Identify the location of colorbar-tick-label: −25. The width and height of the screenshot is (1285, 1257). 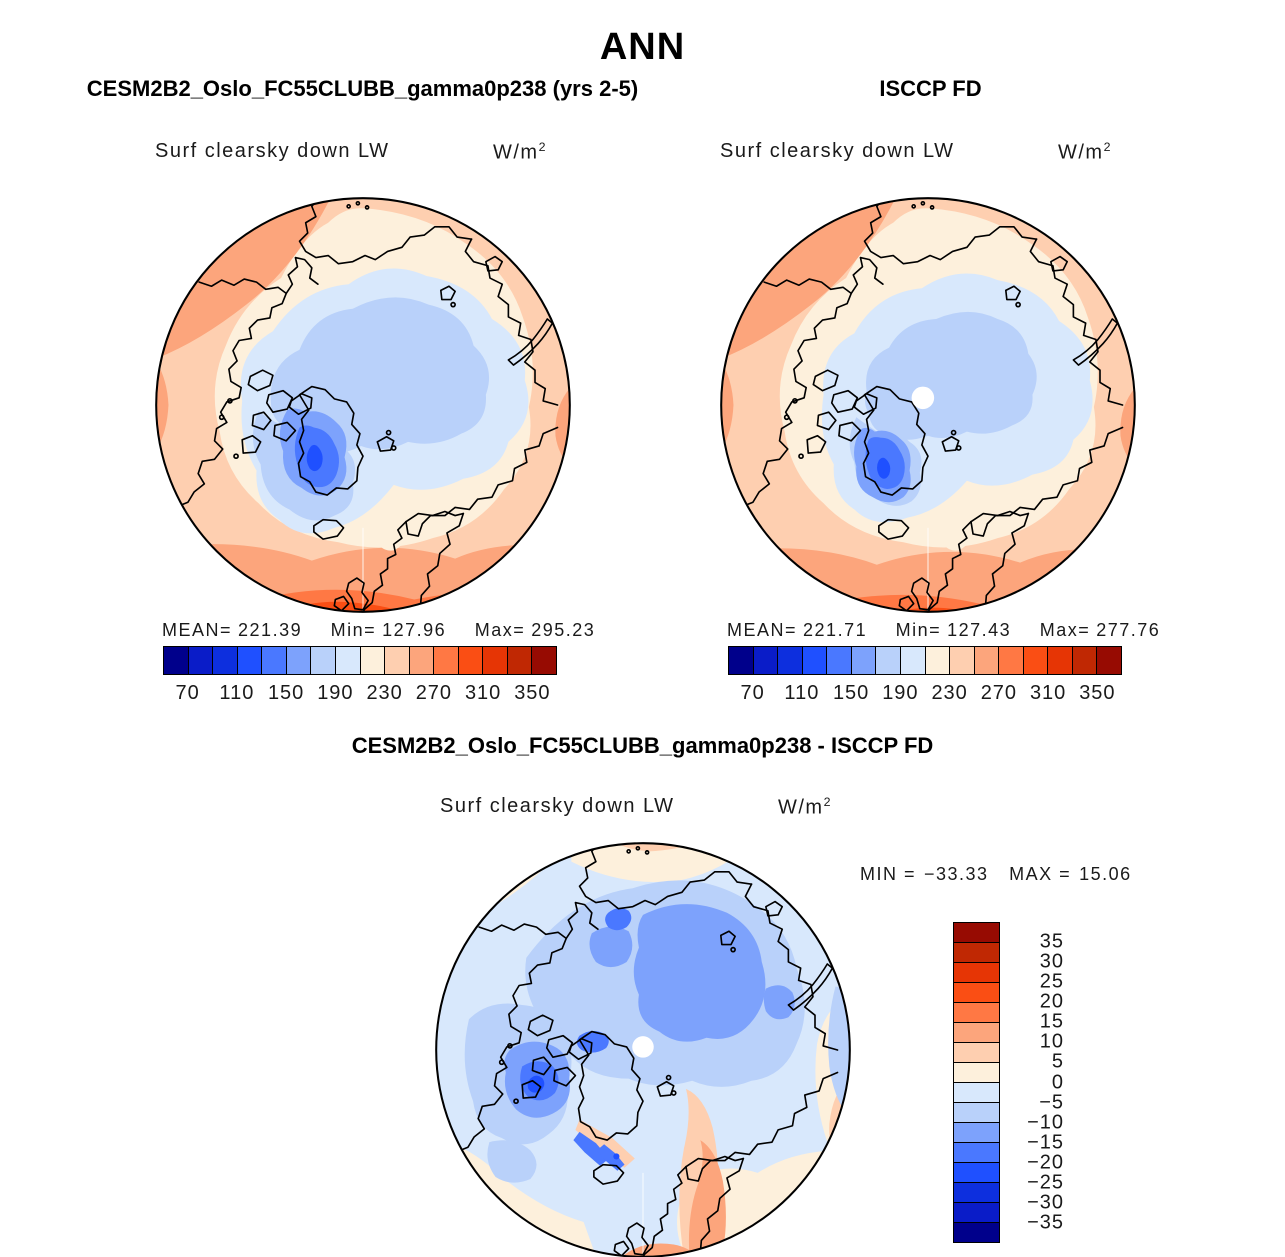
(1045, 1182).